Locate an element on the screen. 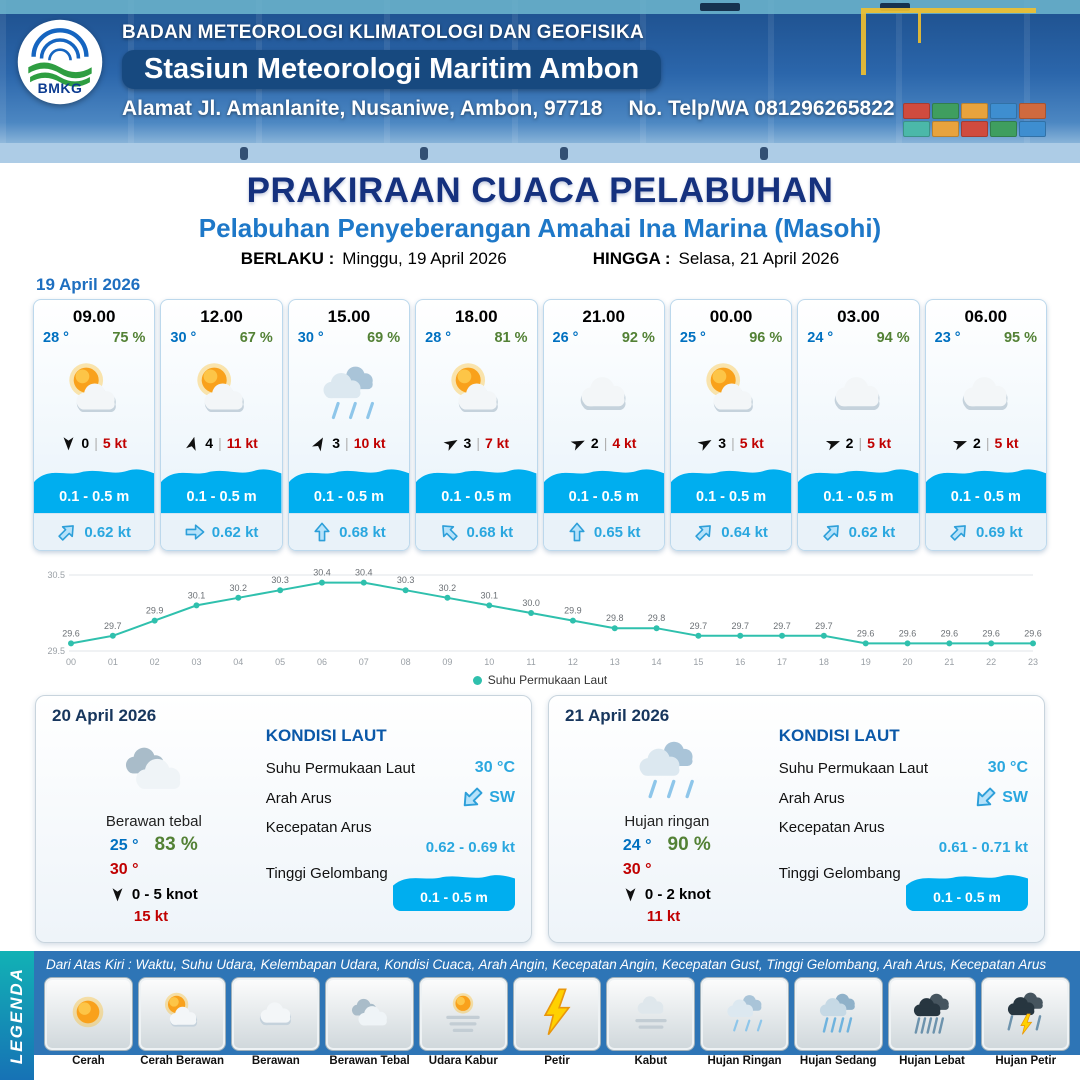  legend-item-hujan-petir: Hujan Petir is located at coordinates (1026, 1022).